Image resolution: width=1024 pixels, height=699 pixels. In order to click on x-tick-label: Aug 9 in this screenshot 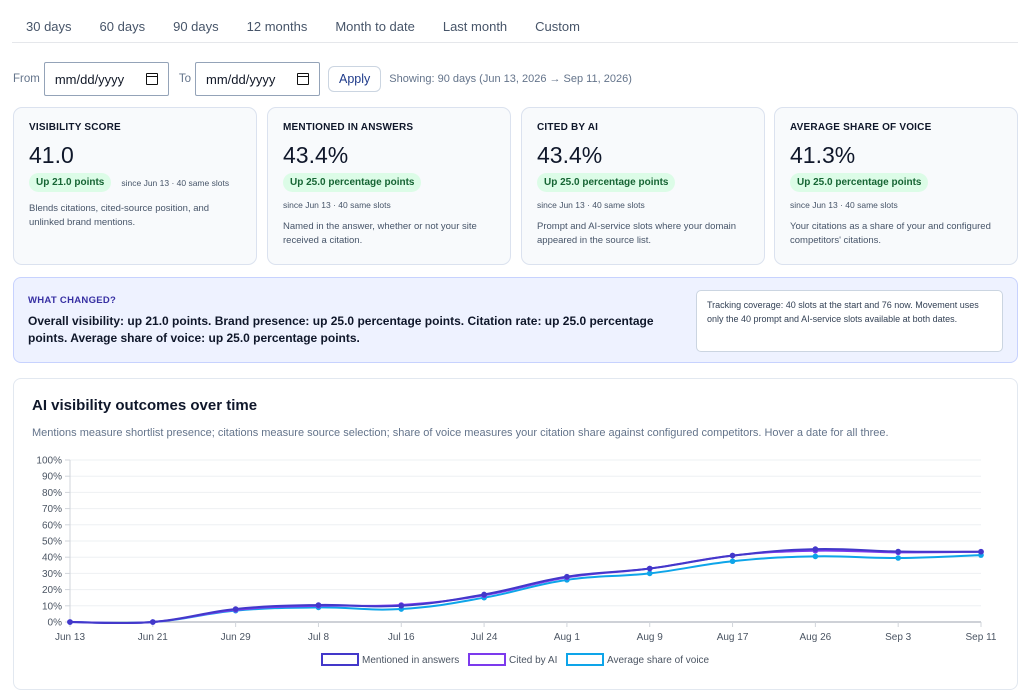, I will do `click(650, 637)`.